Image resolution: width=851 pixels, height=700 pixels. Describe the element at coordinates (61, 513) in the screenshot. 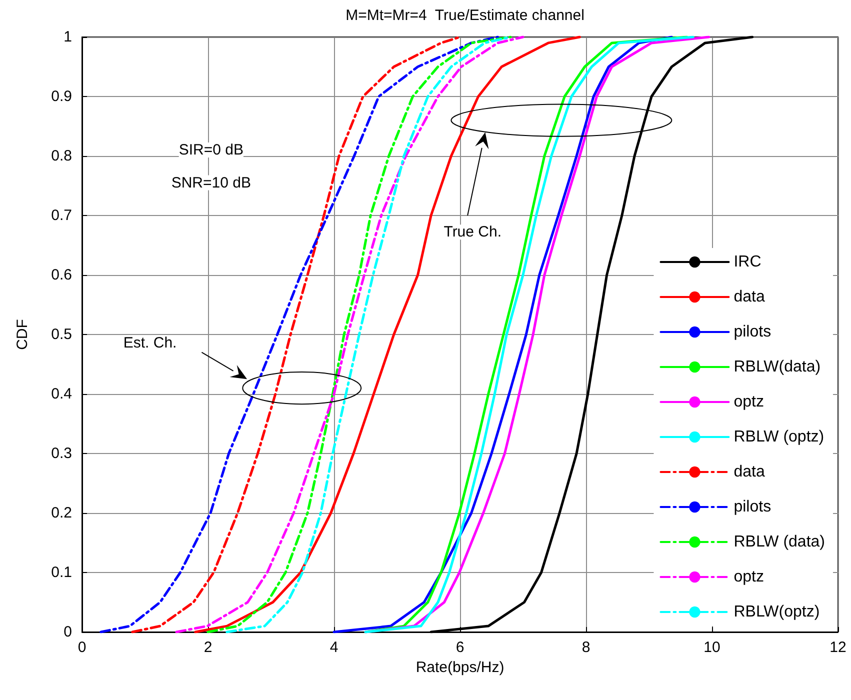

I see `y-tick-label: 0.2` at that location.